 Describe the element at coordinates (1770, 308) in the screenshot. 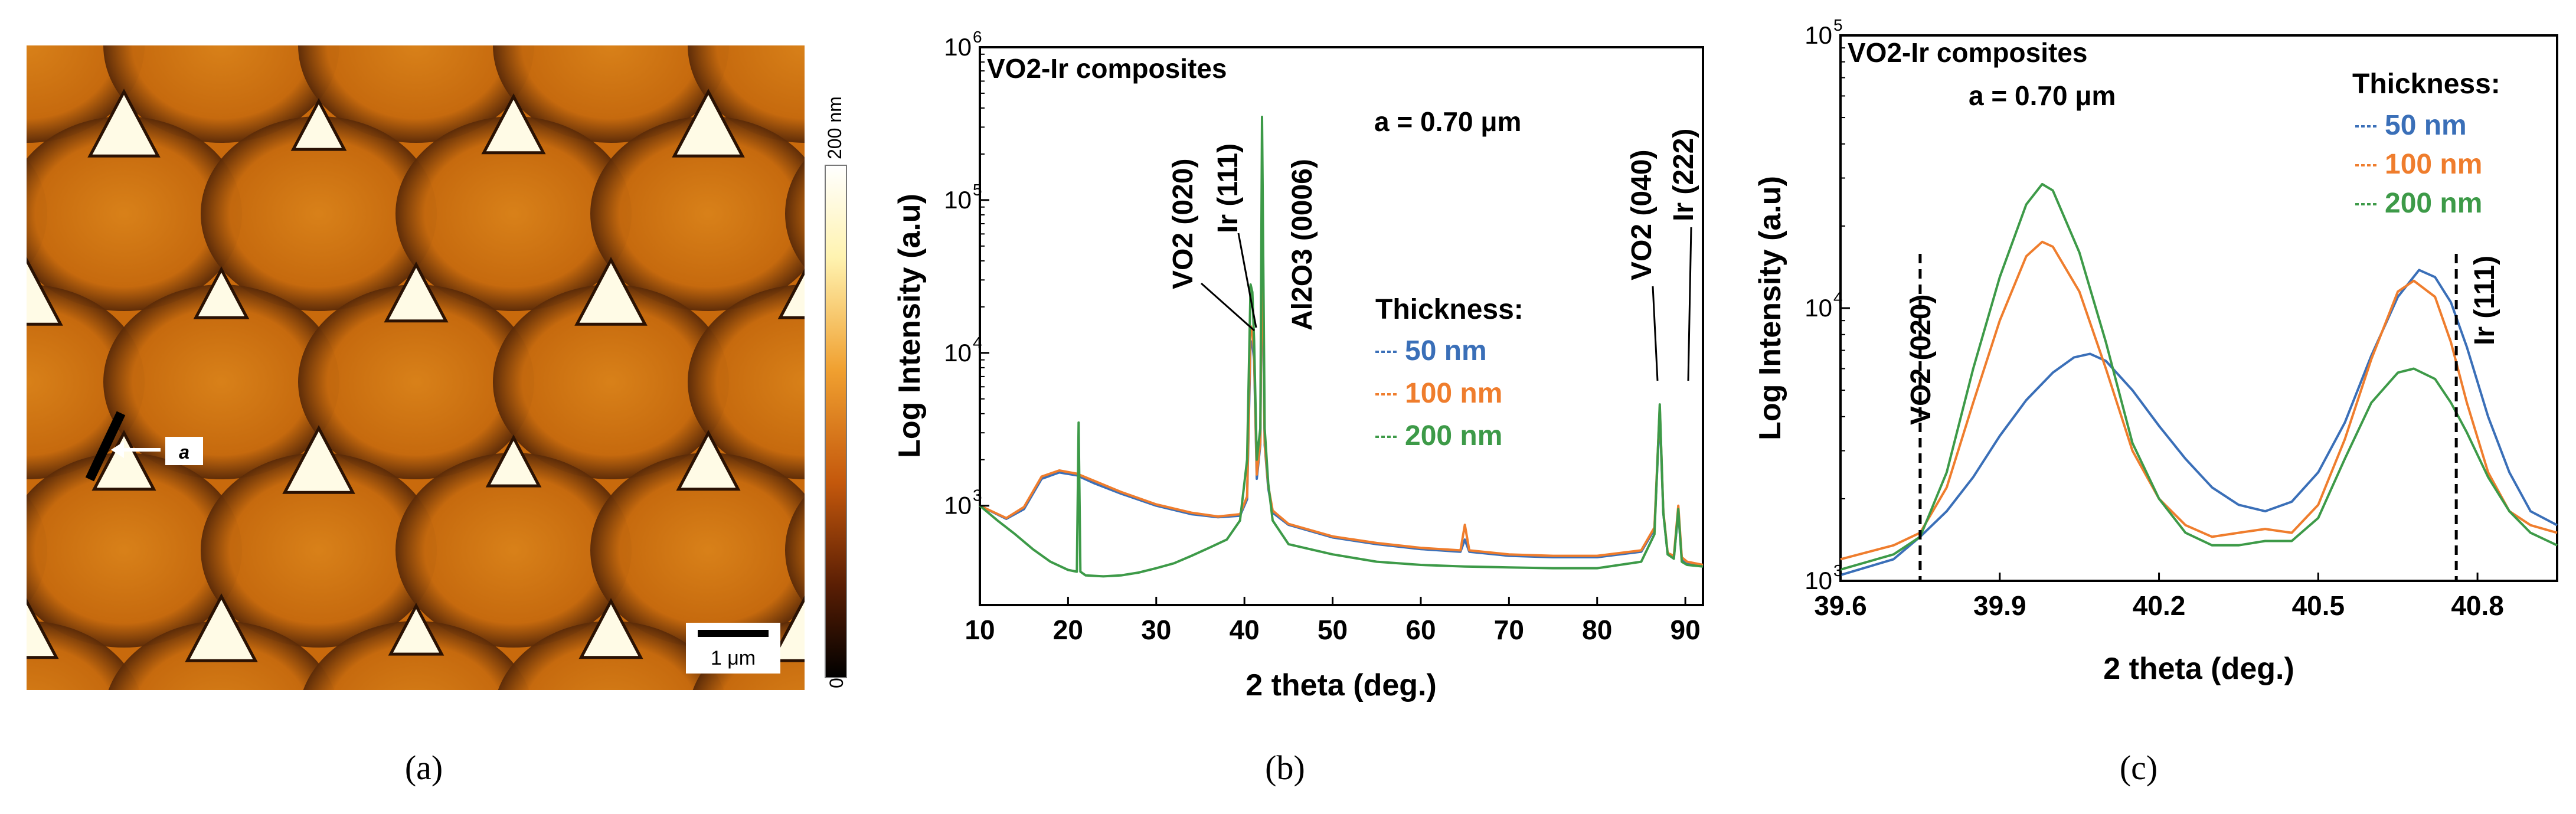

I see `chart-c-ylabel: Log Intensity (a.u)` at that location.